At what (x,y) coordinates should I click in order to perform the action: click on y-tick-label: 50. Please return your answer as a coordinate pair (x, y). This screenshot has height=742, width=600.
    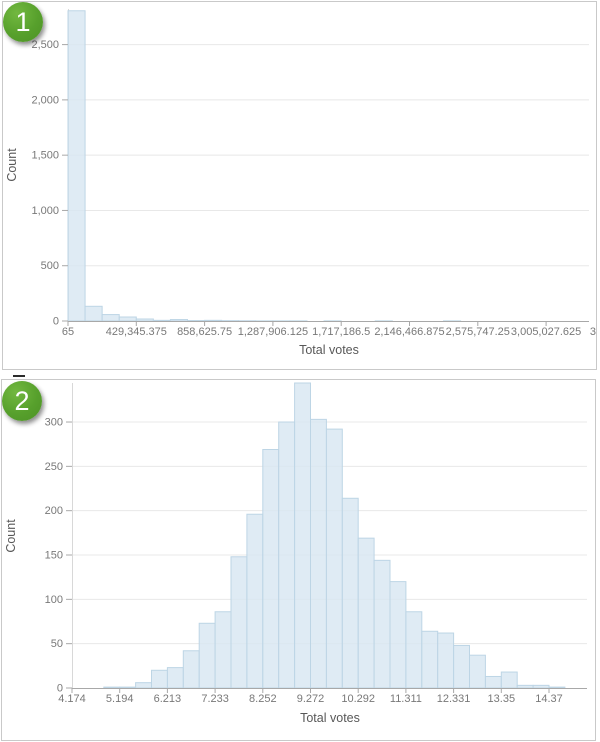
    Looking at the image, I should click on (57, 644).